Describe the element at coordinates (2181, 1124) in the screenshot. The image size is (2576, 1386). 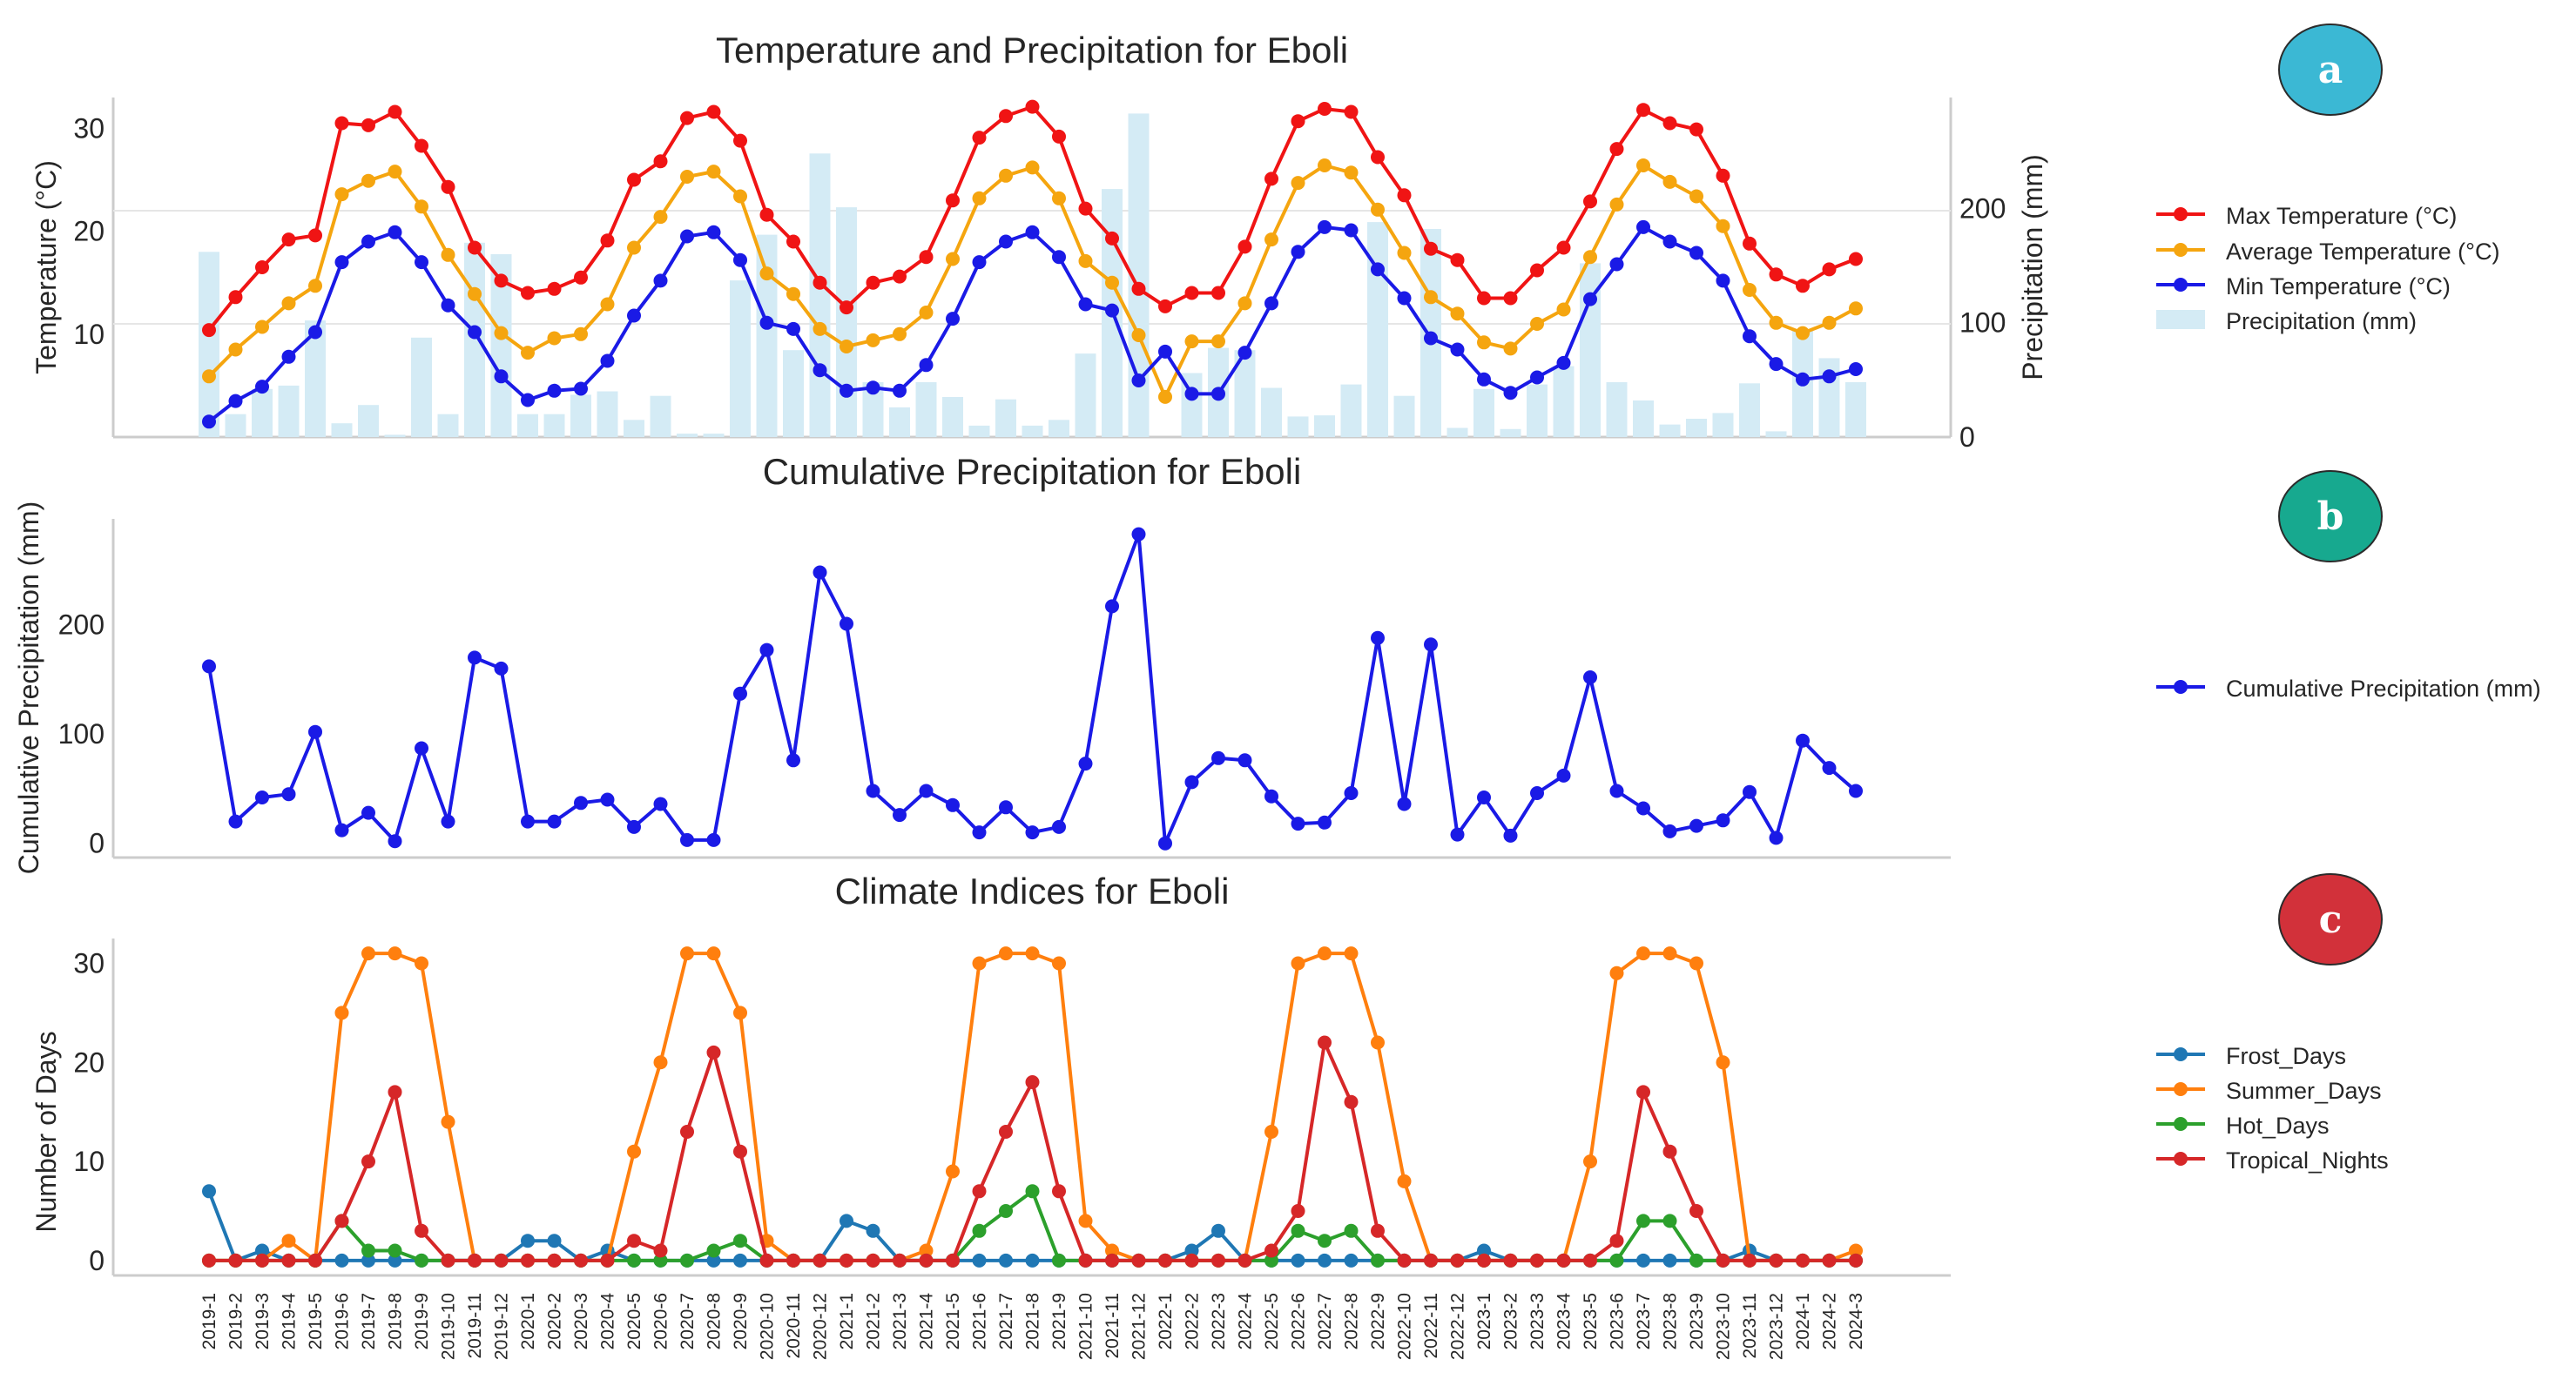
I see `legend-marker-hot` at that location.